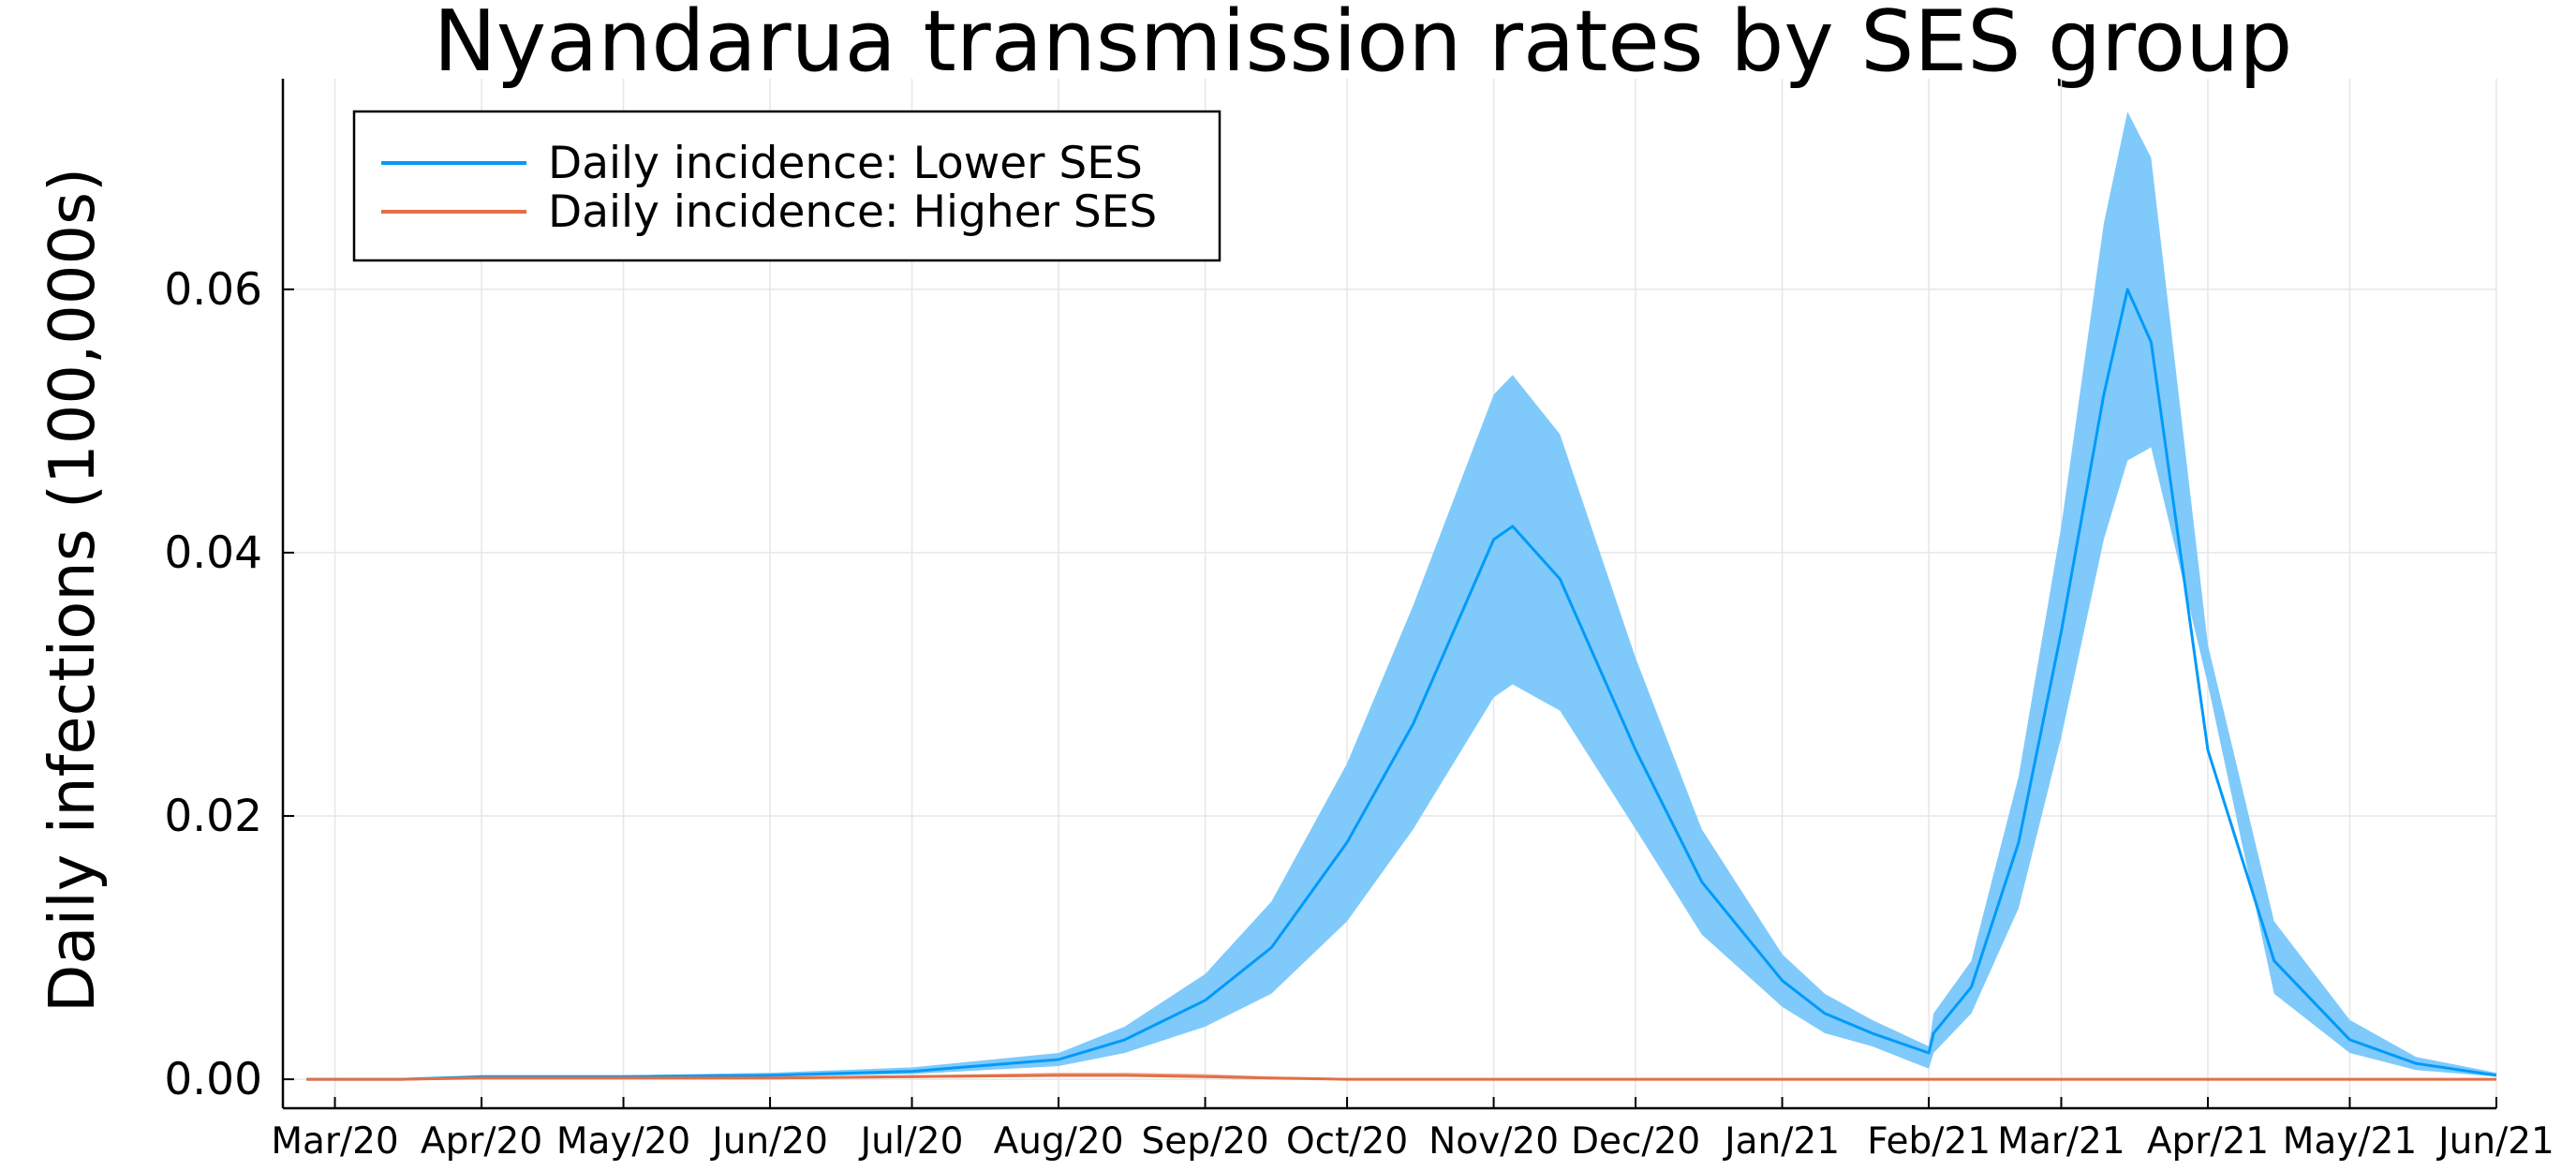 The height and width of the screenshot is (1171, 2576). Describe the element at coordinates (1204, 1141) in the screenshot. I see `x-tick-label: Sep/20` at that location.